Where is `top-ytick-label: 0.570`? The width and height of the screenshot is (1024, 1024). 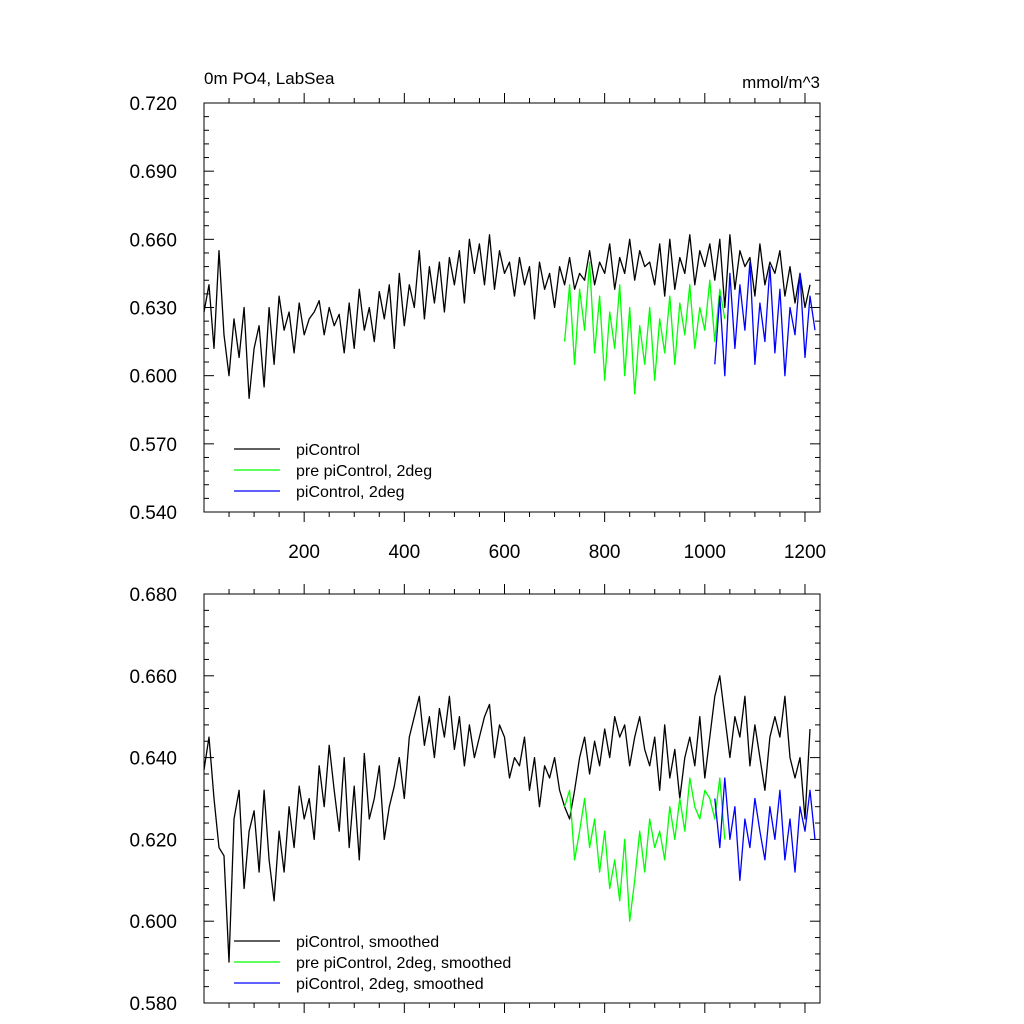
top-ytick-label: 0.570 is located at coordinates (153, 445).